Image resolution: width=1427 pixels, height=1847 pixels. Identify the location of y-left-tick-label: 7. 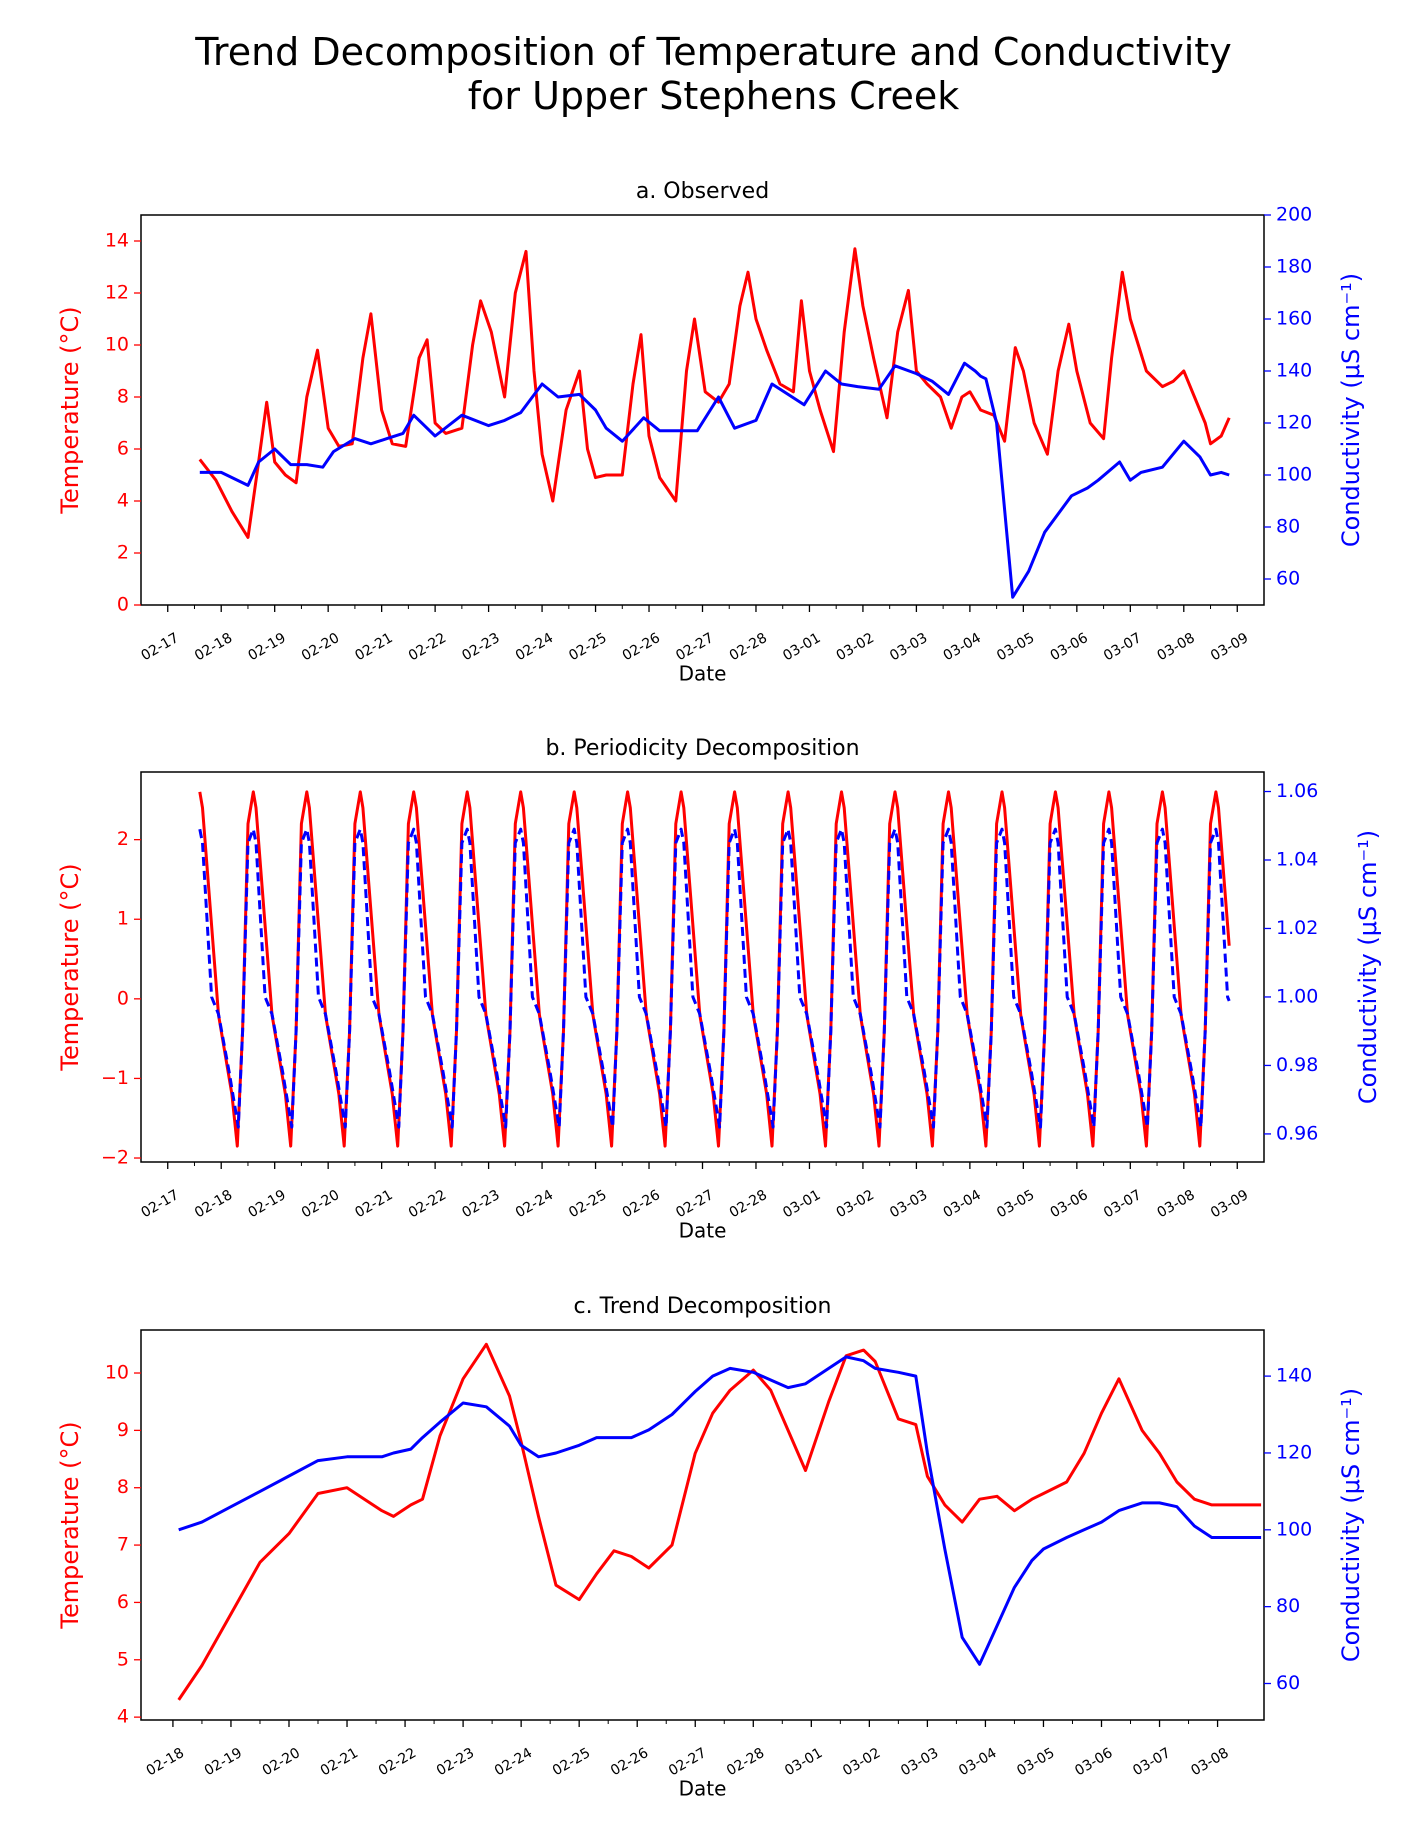
(123, 1545).